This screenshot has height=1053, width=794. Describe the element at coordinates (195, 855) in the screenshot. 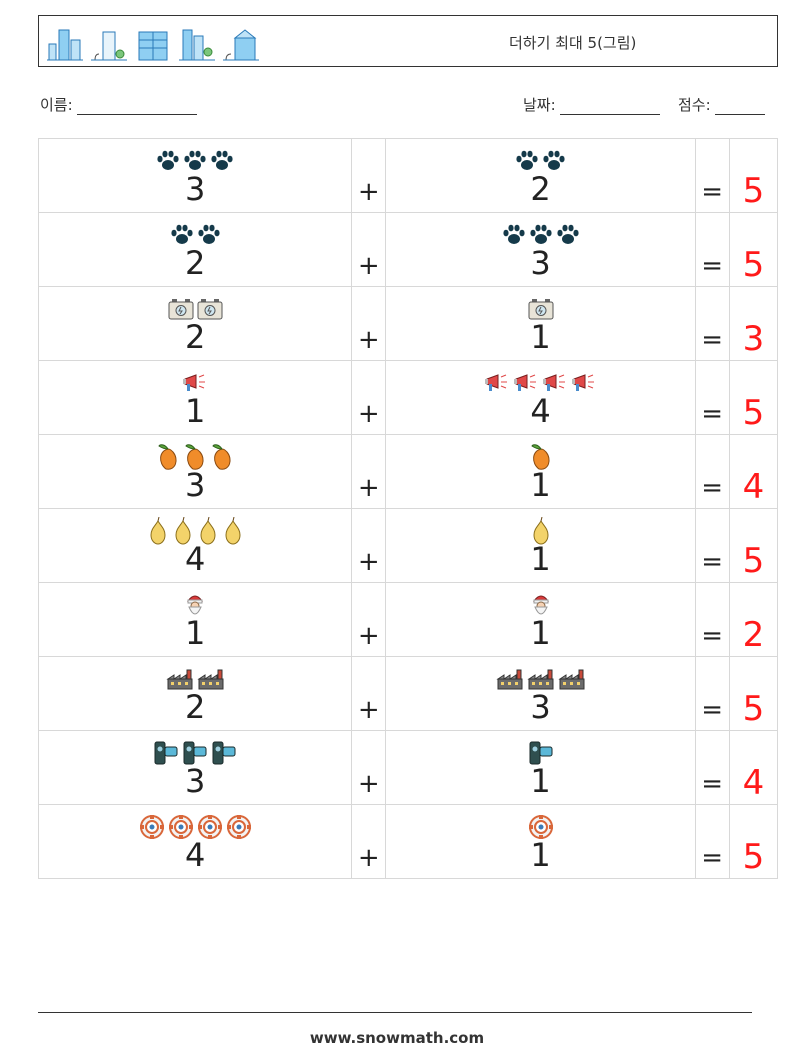

I see `addend-a-number: 4` at that location.